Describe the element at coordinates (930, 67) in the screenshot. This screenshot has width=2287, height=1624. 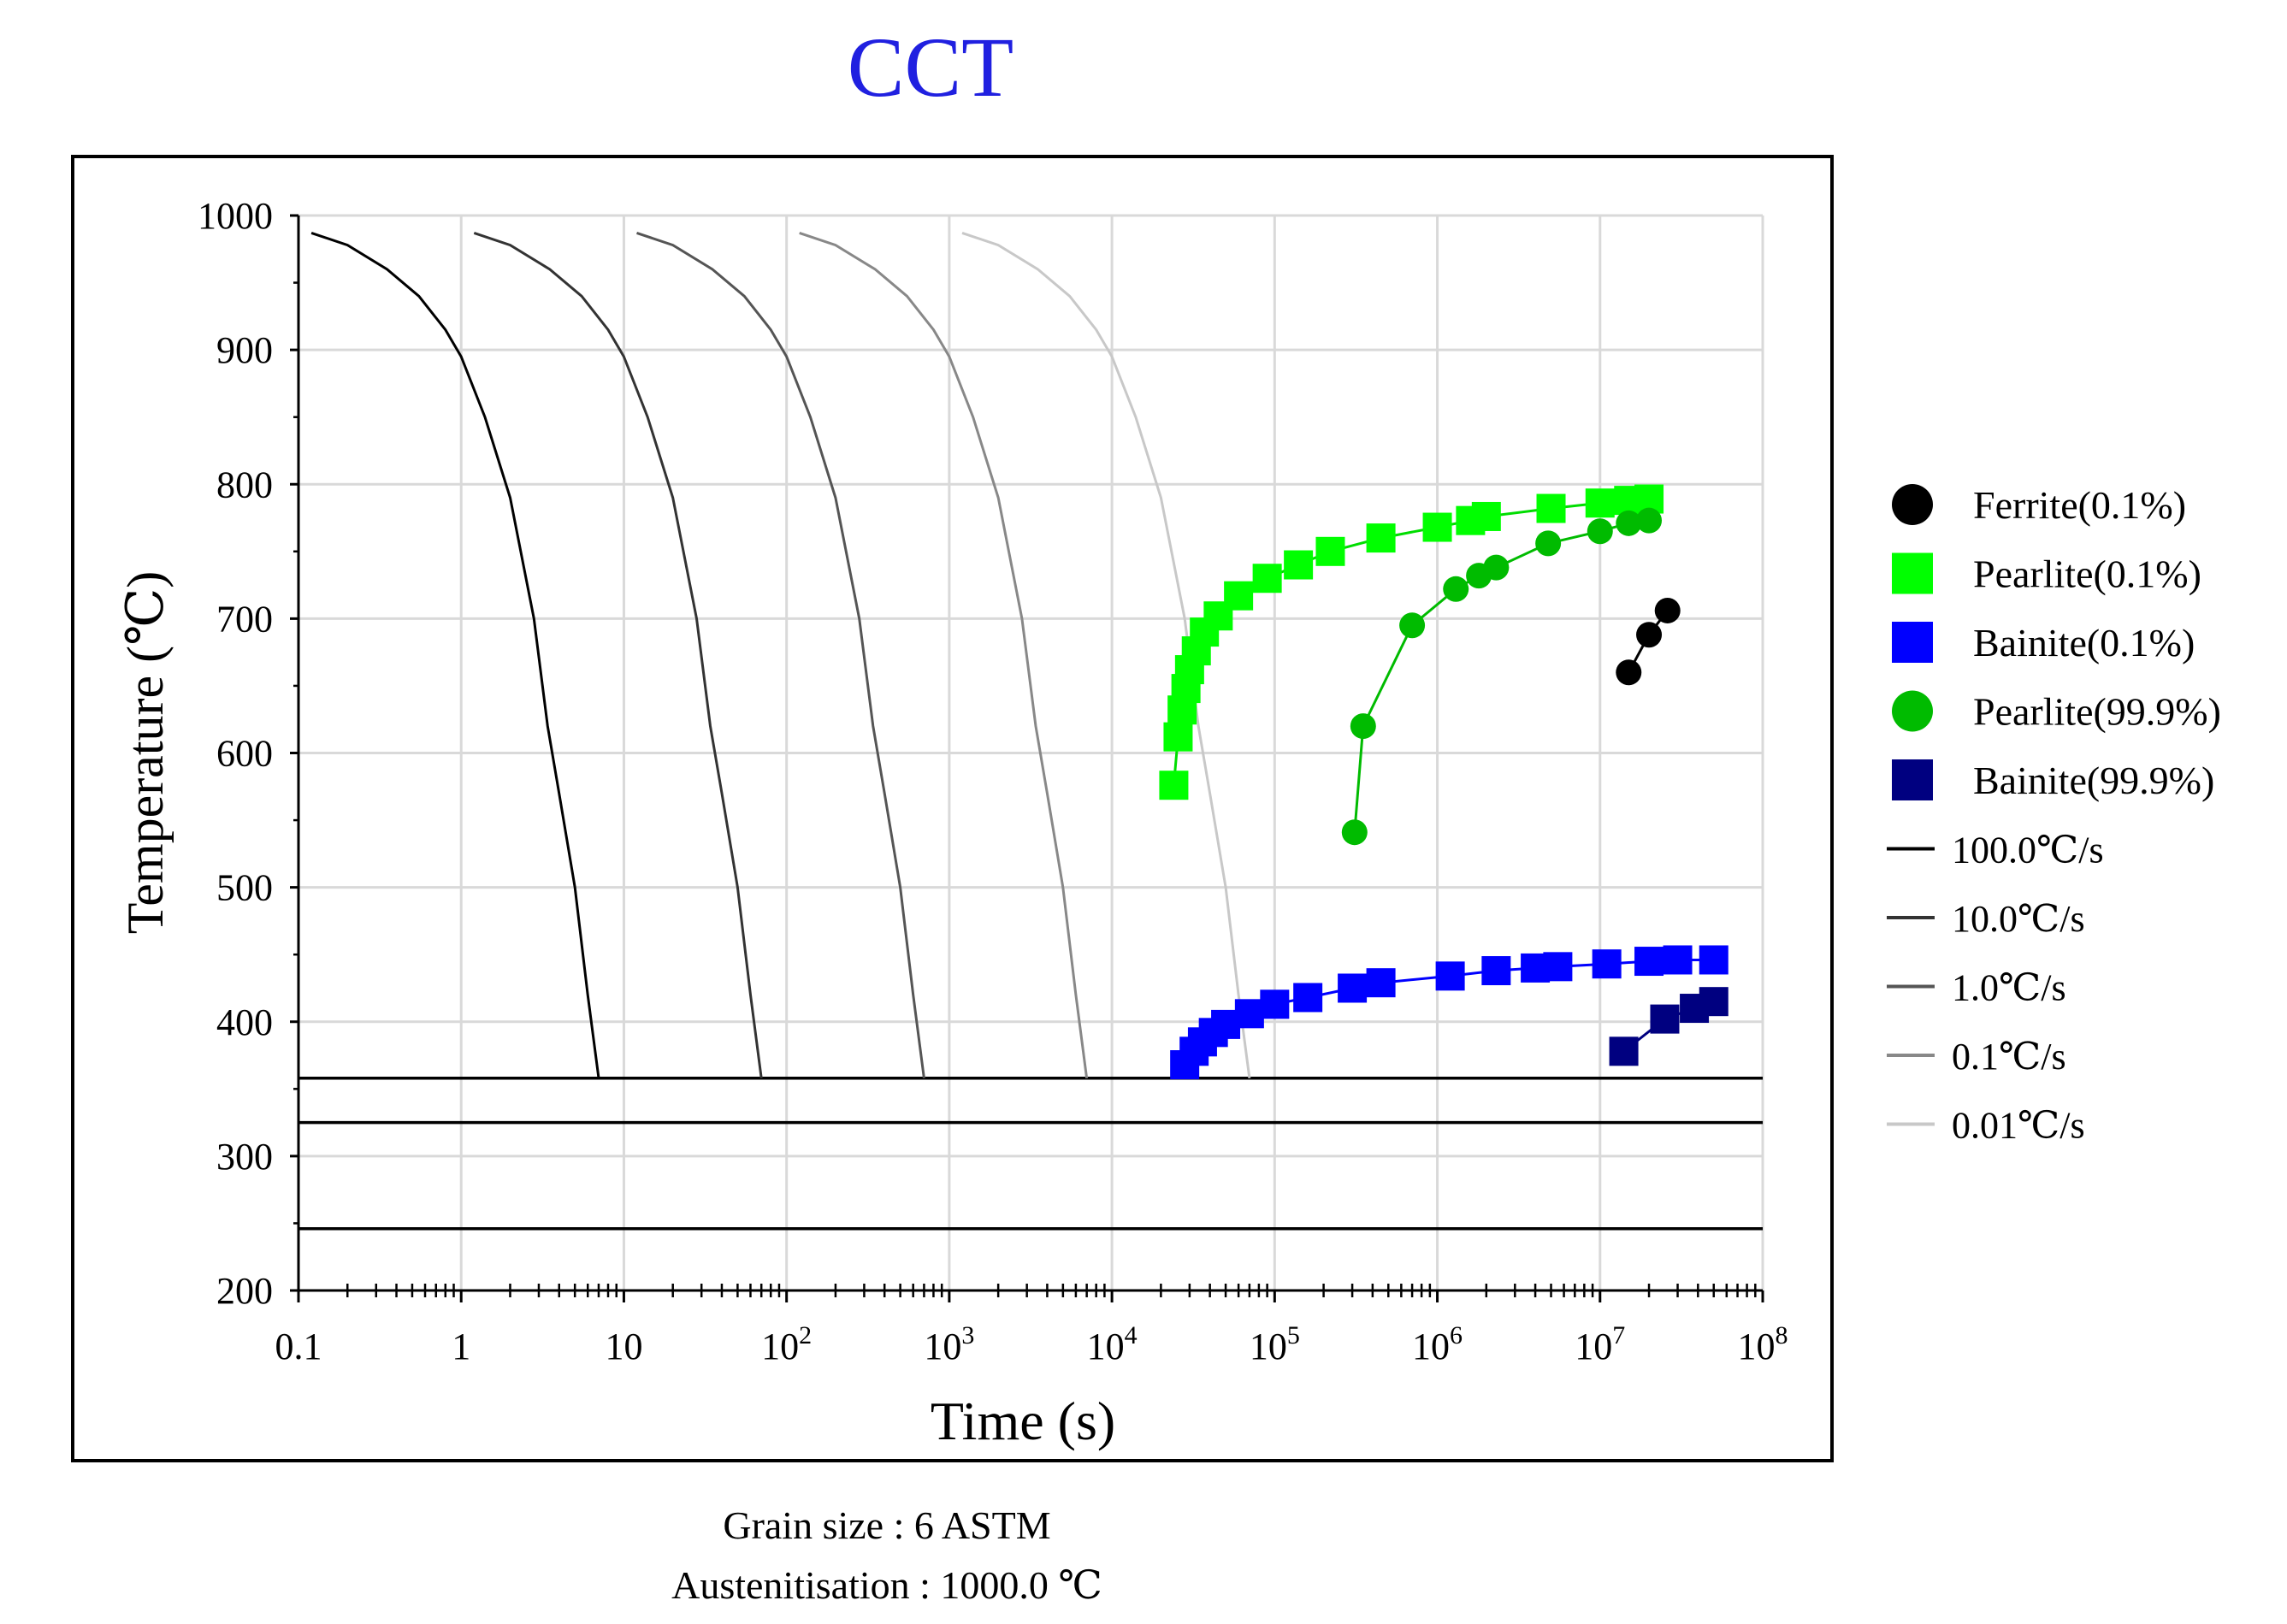
I see `chart-title: CCT` at that location.